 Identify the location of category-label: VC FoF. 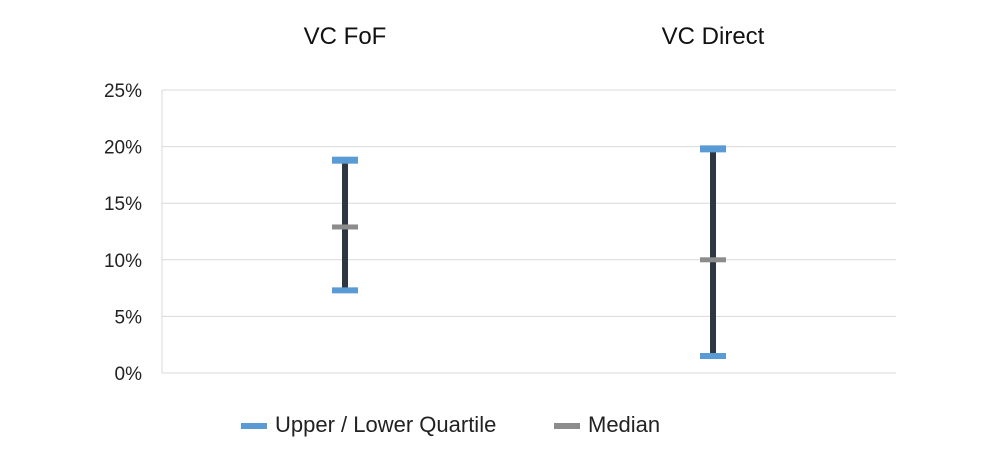
(345, 36).